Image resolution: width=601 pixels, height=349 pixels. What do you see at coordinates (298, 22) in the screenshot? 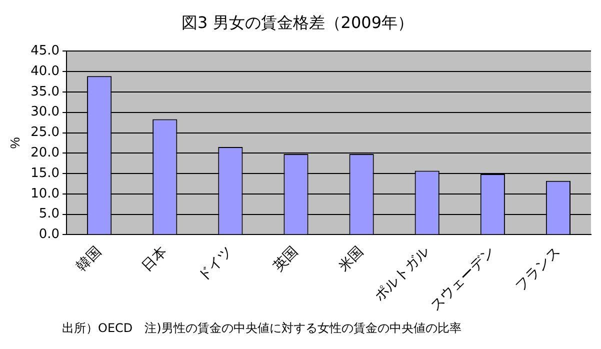
I see `chart-title: 図3 男女の賃金格差（2009年）` at bounding box center [298, 22].